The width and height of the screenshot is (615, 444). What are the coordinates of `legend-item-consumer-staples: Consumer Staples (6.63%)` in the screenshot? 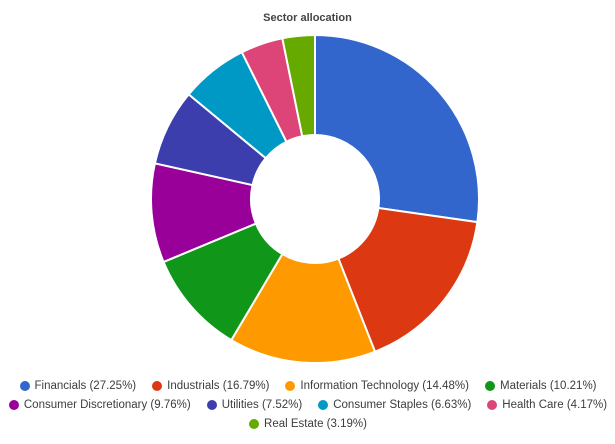 It's located at (394, 405).